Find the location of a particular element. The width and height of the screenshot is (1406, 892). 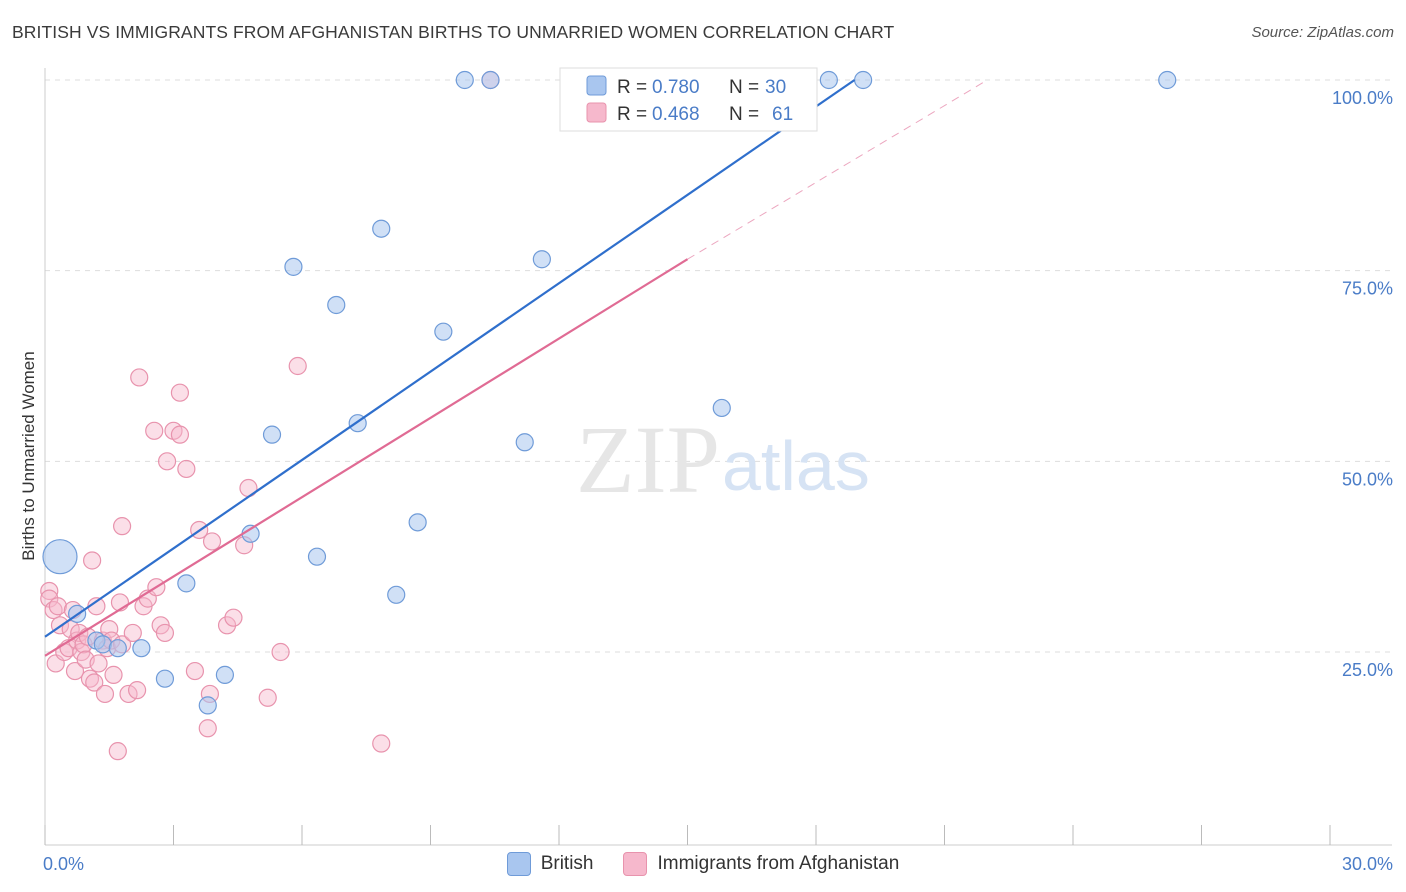

legend-british-r-label: R = is located at coordinates (632, 87).